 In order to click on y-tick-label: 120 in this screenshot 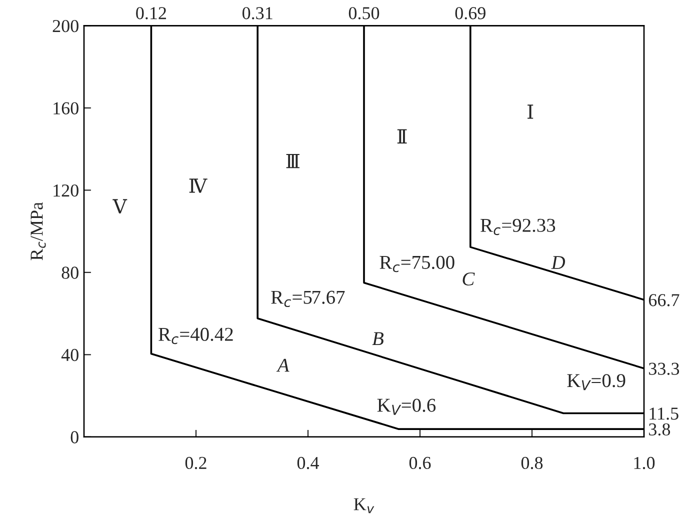, I will do `click(66, 190)`.